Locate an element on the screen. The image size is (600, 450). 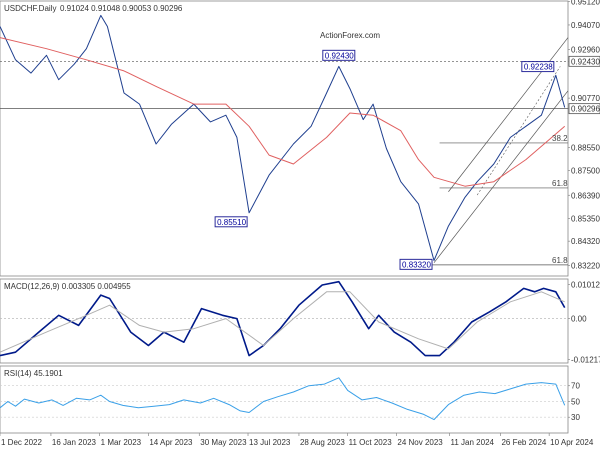
price-y-tick-label: 0.83220 is located at coordinates (585, 266).